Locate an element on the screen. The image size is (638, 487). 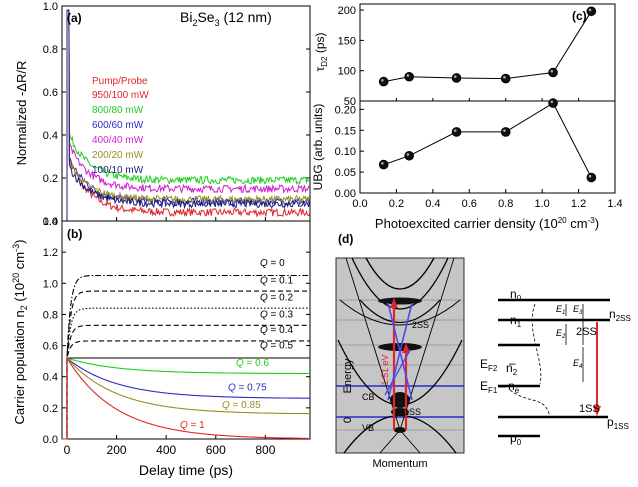
a-legend-item-0: 950/100 mW is located at coordinates (120, 95).